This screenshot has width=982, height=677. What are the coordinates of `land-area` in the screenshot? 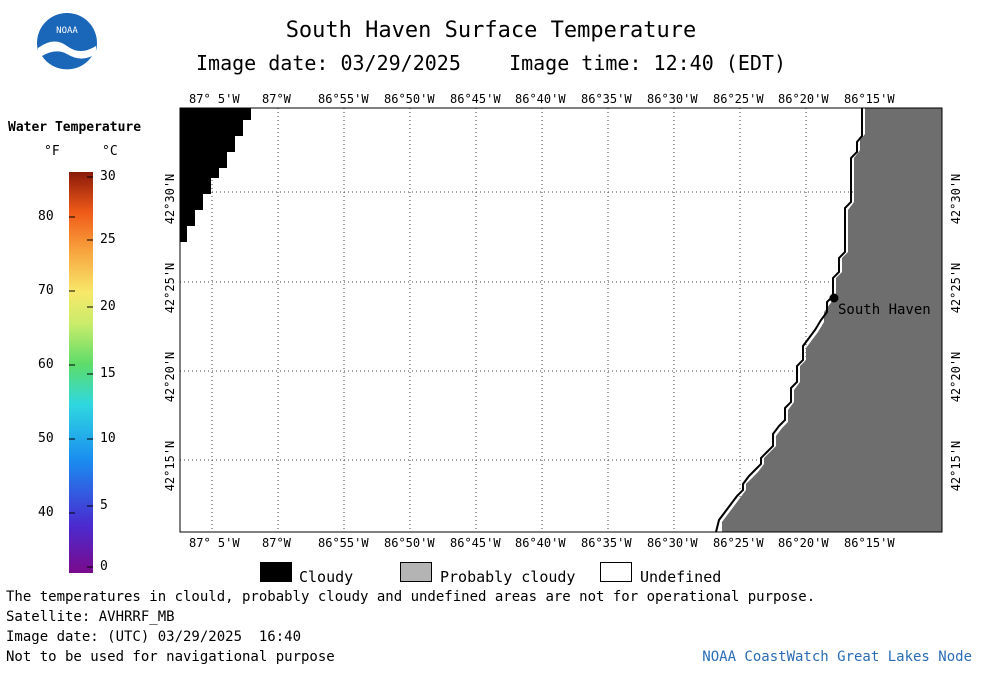 It's located at (832, 320).